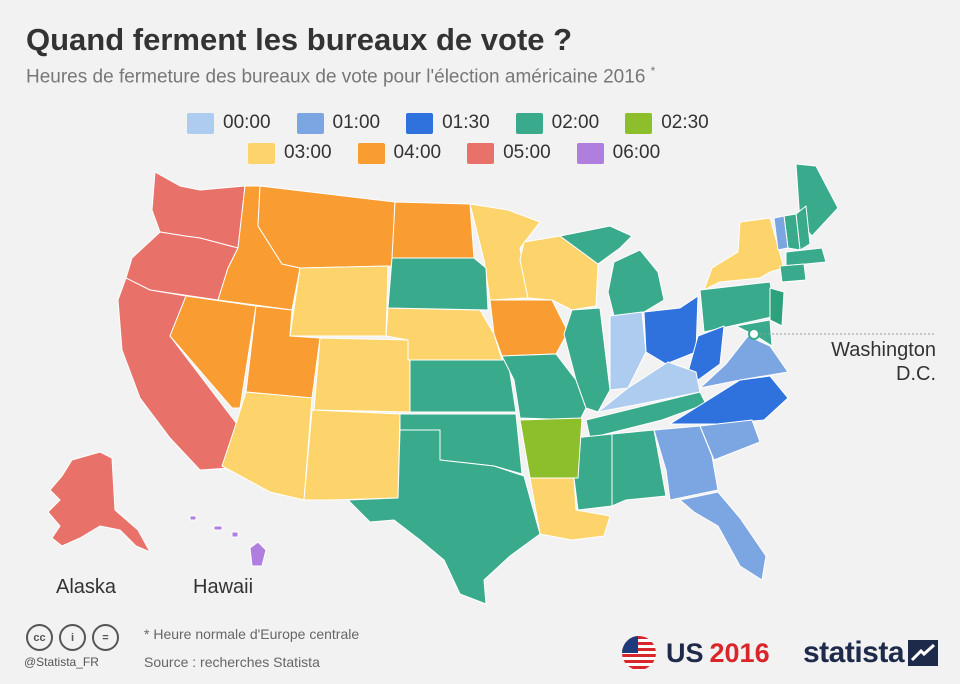  Describe the element at coordinates (793, 273) in the screenshot. I see `state-connecticut` at that location.